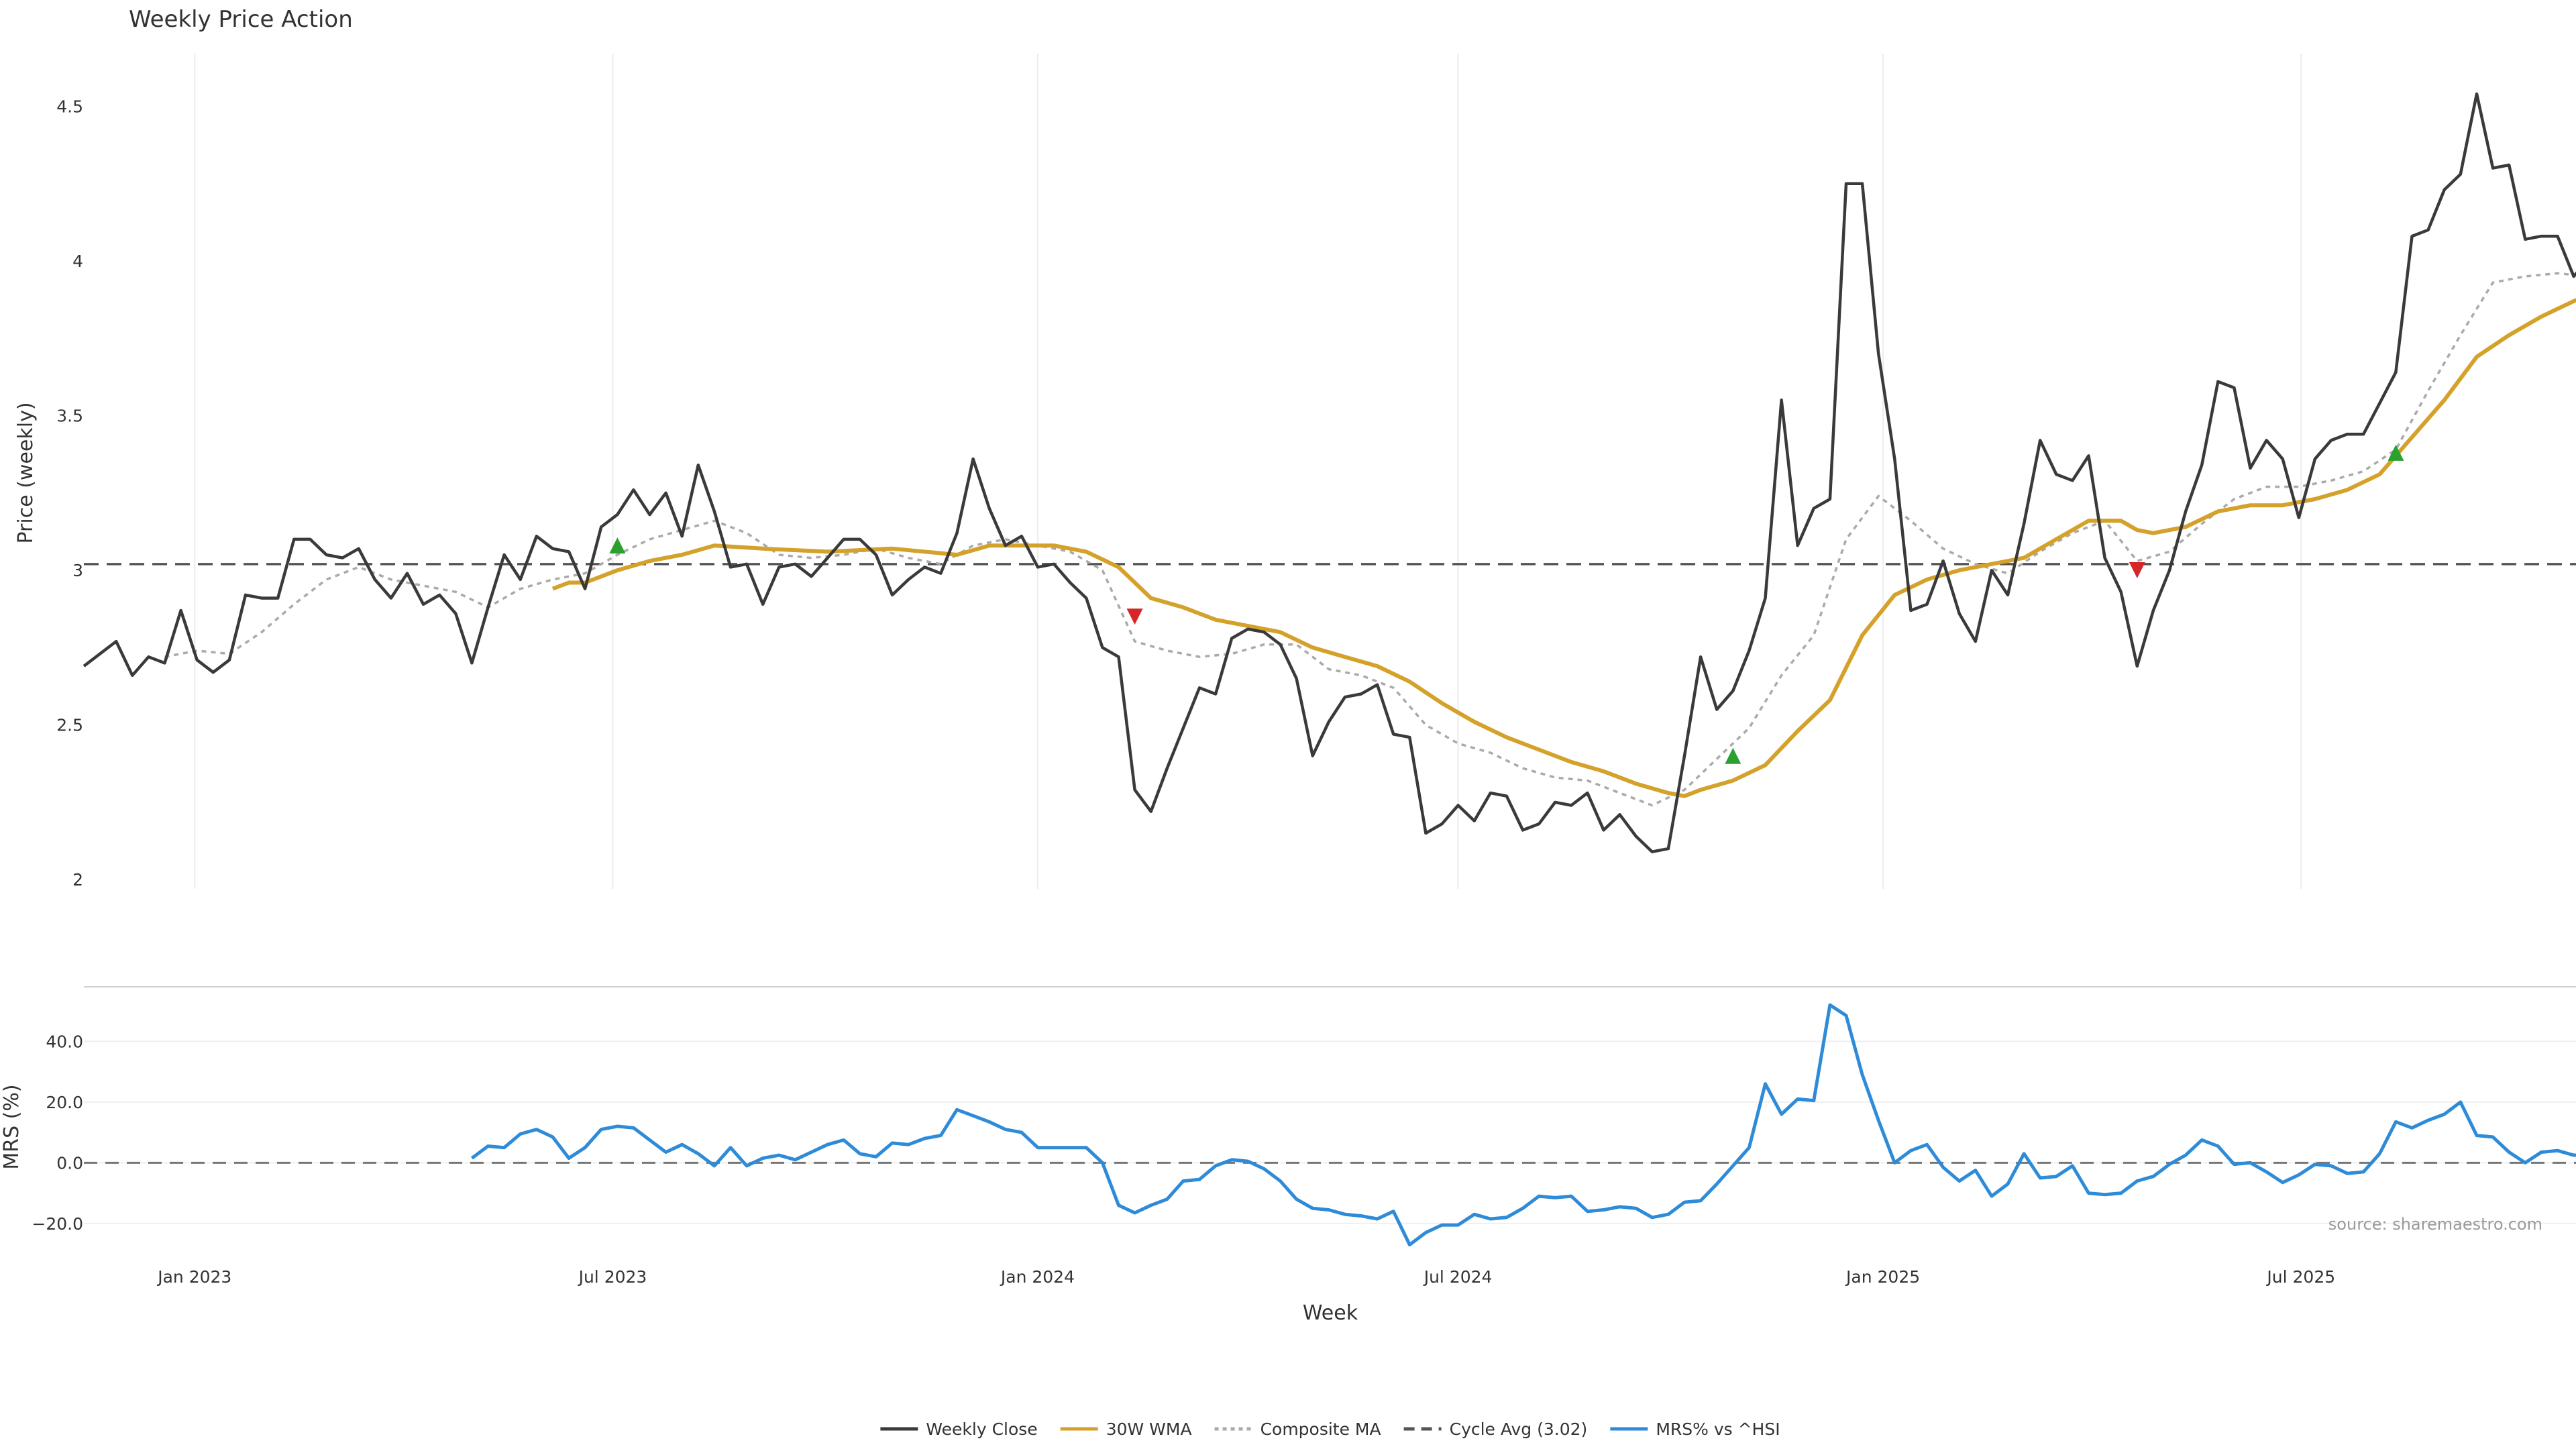 This screenshot has width=2576, height=1449. What do you see at coordinates (26, 472) in the screenshot?
I see `price-y-axis-title: Price (weekly)` at bounding box center [26, 472].